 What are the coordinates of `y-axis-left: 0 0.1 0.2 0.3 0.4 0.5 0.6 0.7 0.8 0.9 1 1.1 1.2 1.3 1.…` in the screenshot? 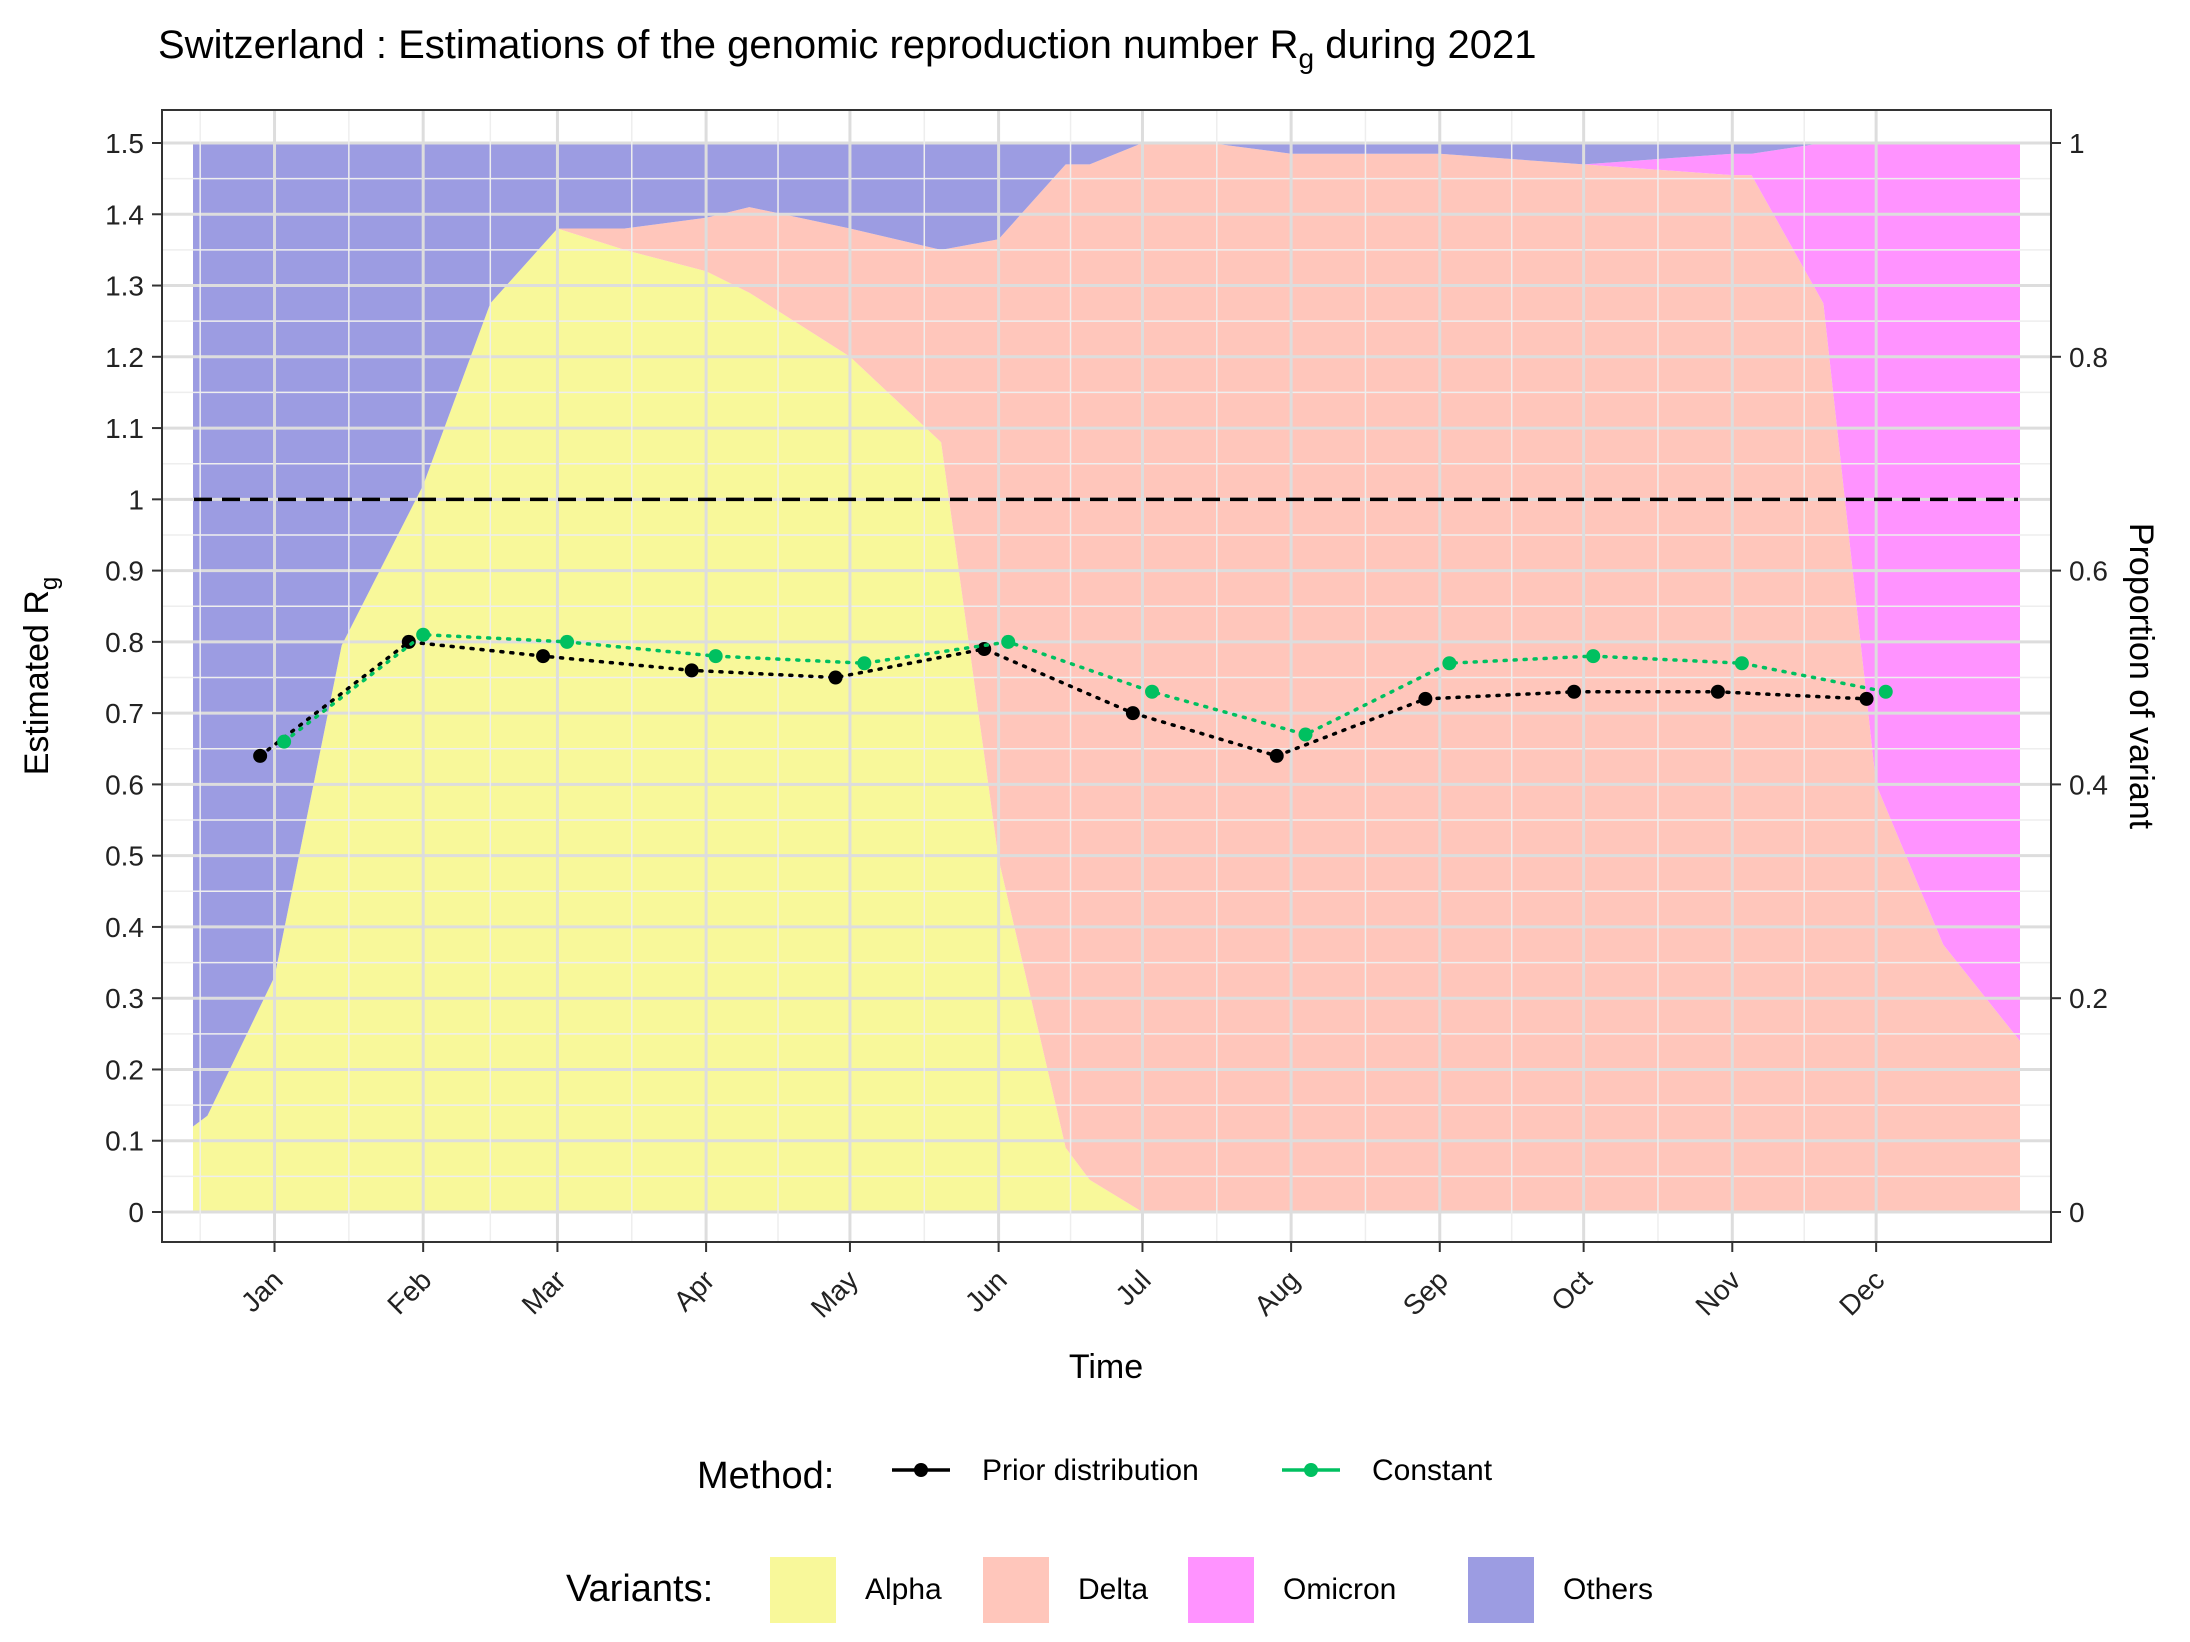 It's located at (133, 678).